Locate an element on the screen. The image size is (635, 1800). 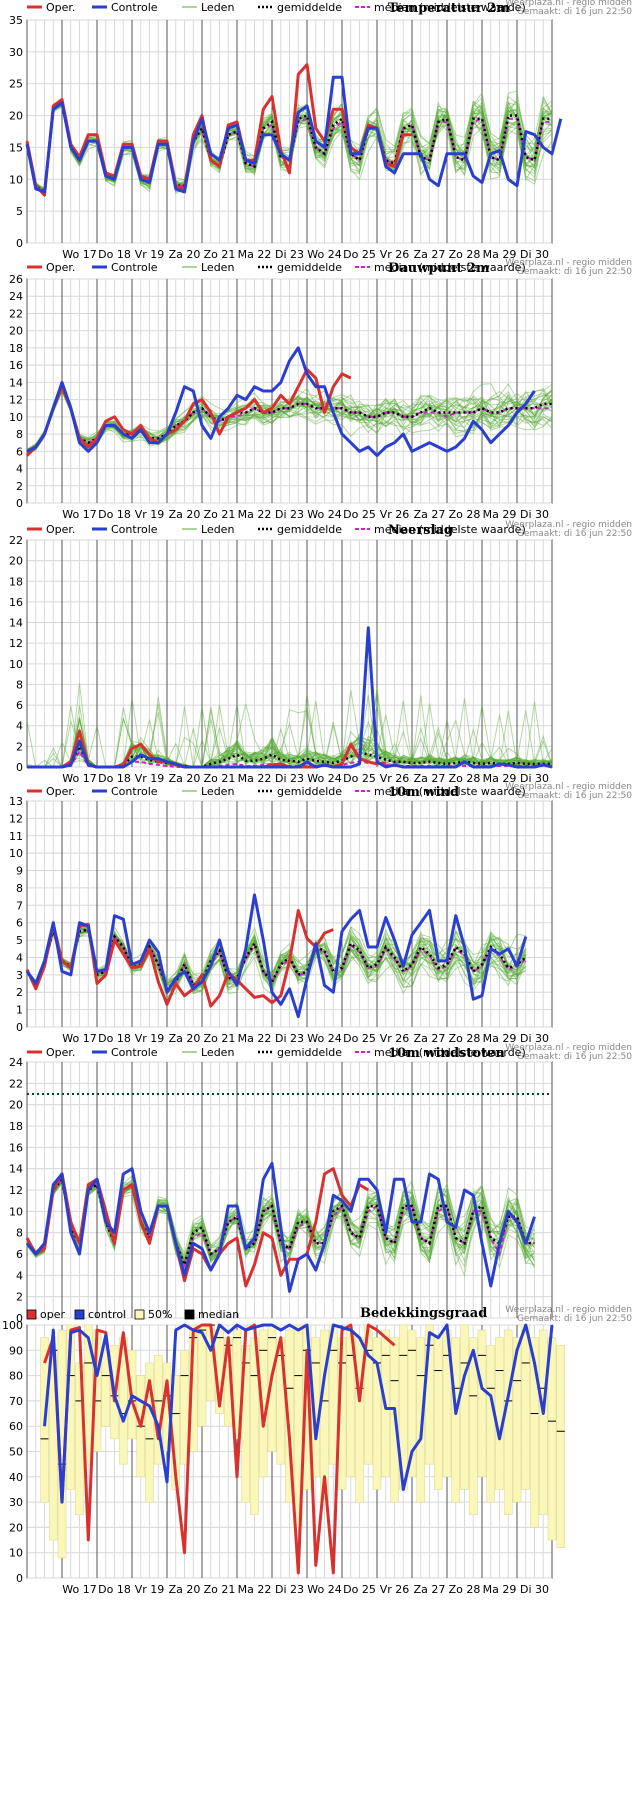
y-tick-label: 12 is located at coordinates (16, 818).